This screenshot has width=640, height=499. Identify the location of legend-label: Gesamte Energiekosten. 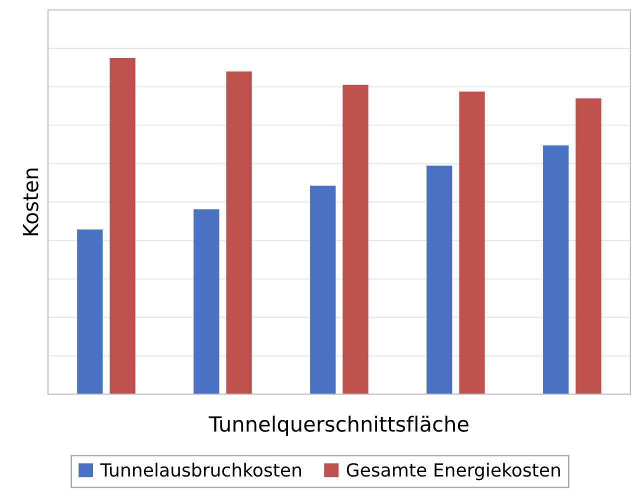
(453, 471).